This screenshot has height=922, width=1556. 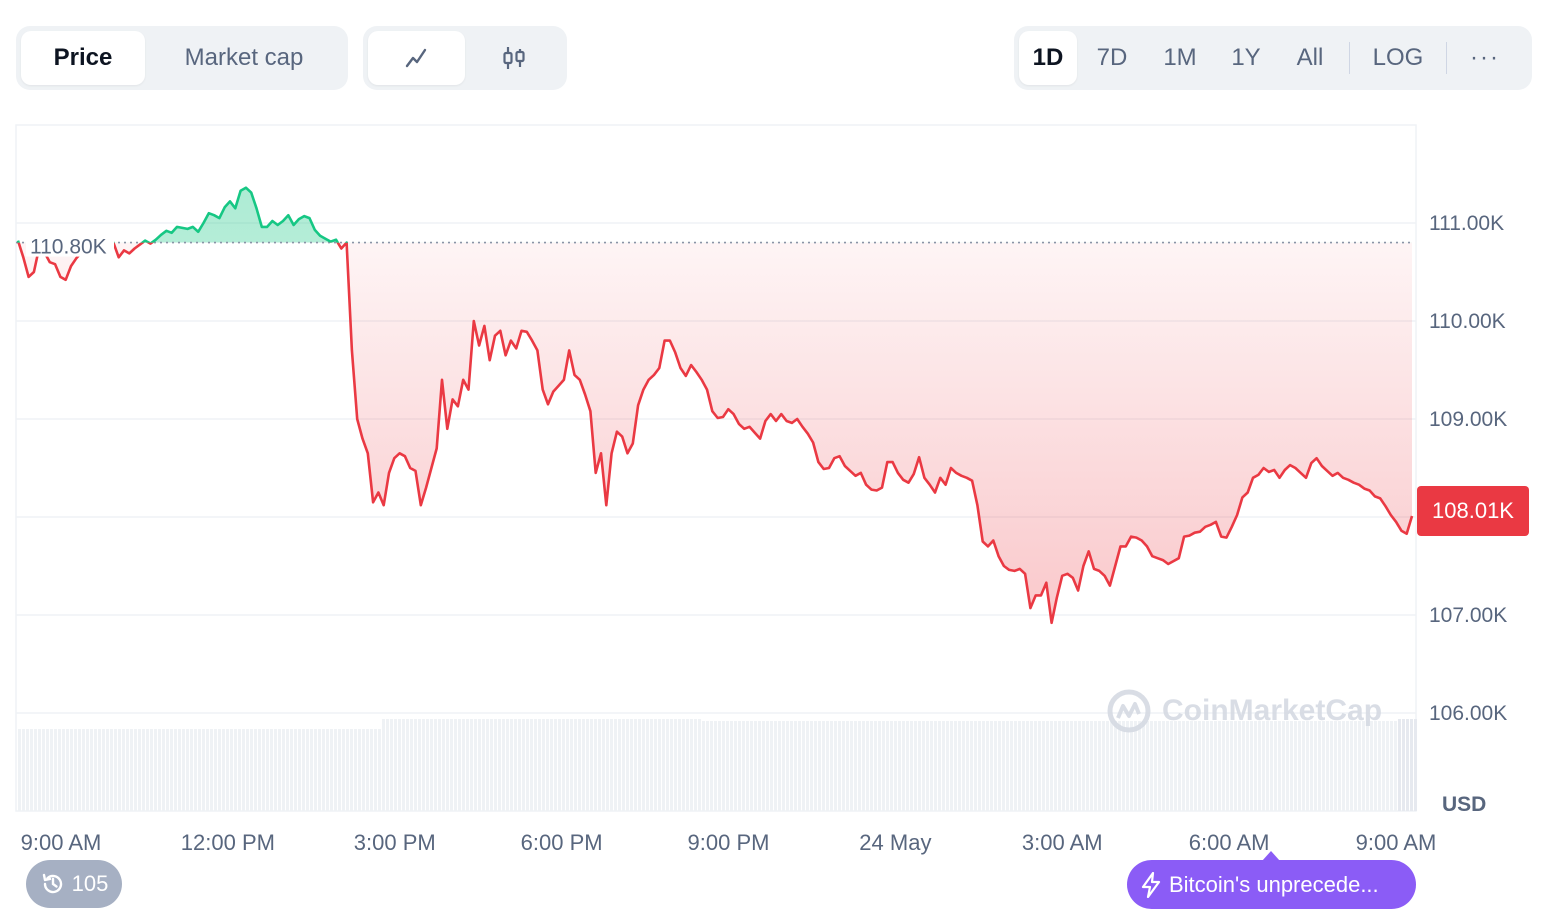 What do you see at coordinates (68, 247) in the screenshot?
I see `open-price-label: 110.80K` at bounding box center [68, 247].